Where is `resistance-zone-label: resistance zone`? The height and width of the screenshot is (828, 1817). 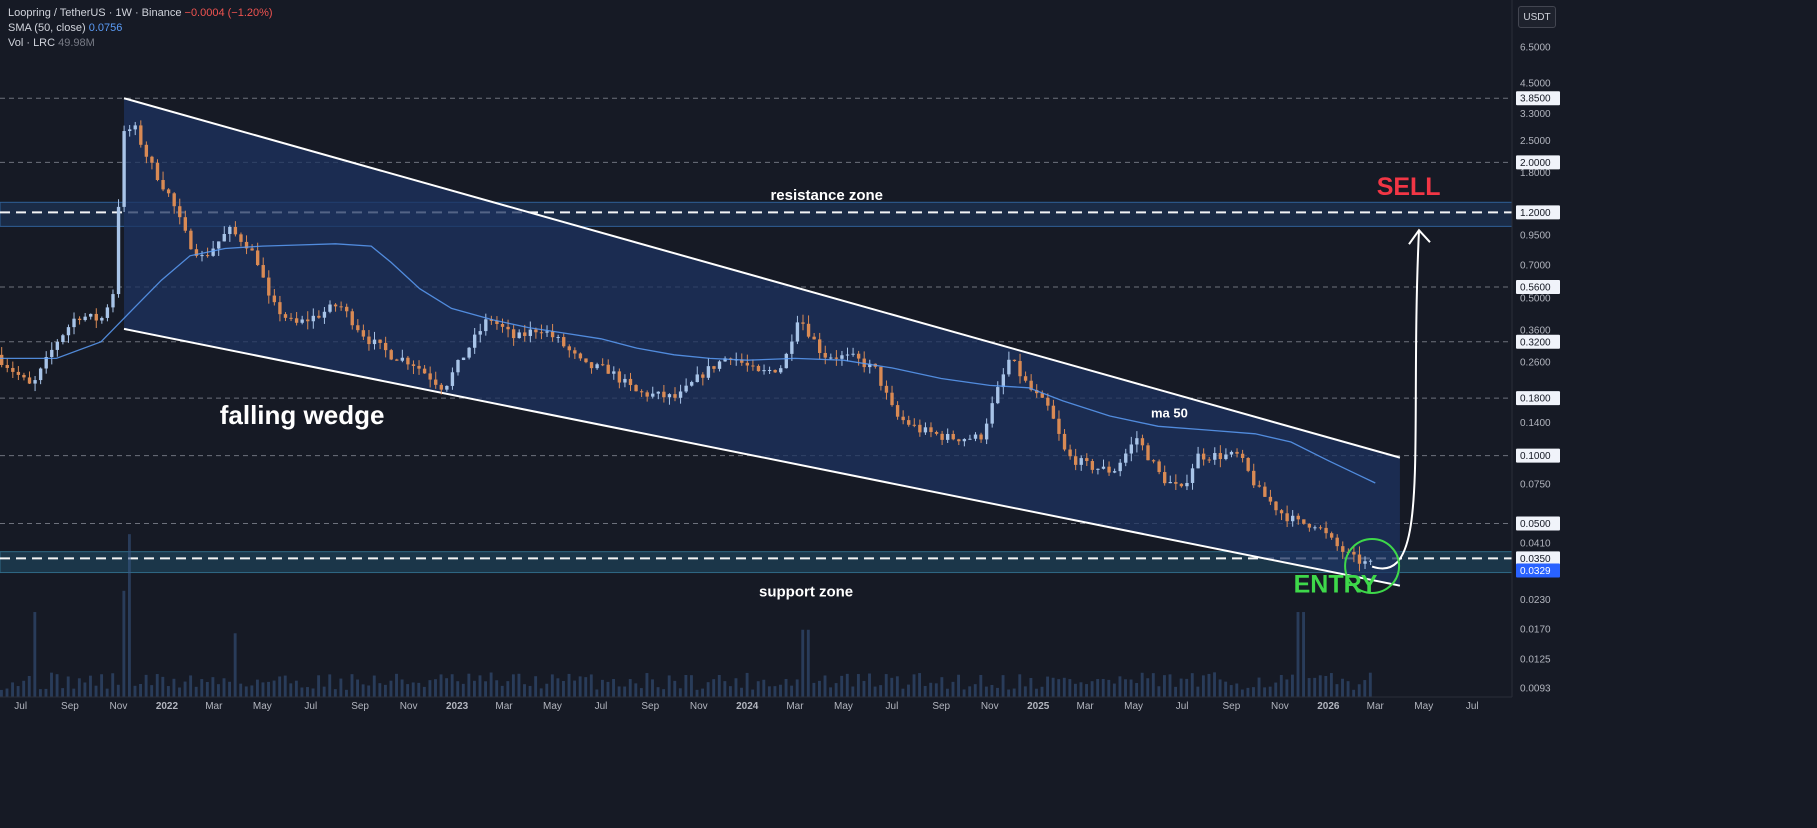
resistance-zone-label: resistance zone is located at coordinates (826, 195).